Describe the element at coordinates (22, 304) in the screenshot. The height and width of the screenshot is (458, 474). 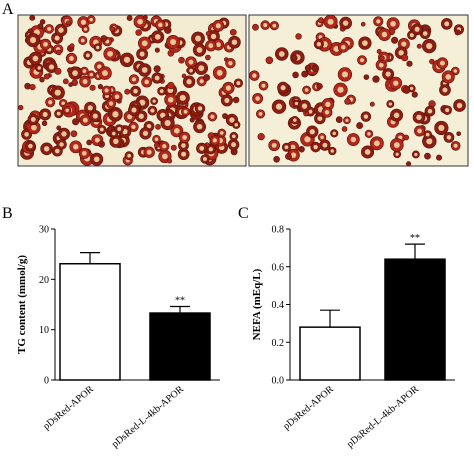
I see `y-axis-label: TG content (mmol/g)` at that location.